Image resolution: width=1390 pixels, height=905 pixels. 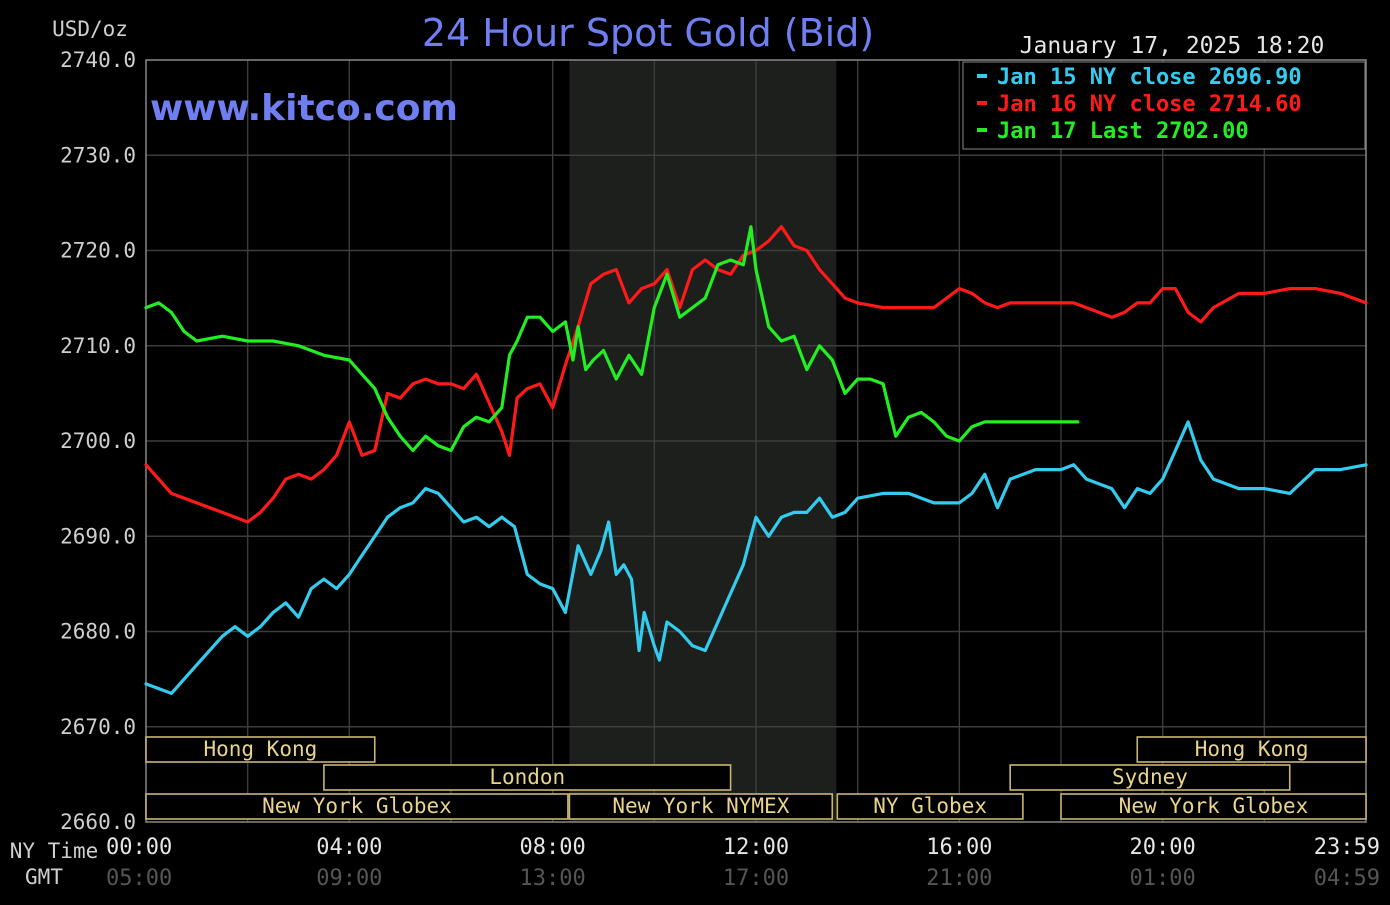 What do you see at coordinates (98, 155) in the screenshot?
I see `y-tick-label: 2730.0` at bounding box center [98, 155].